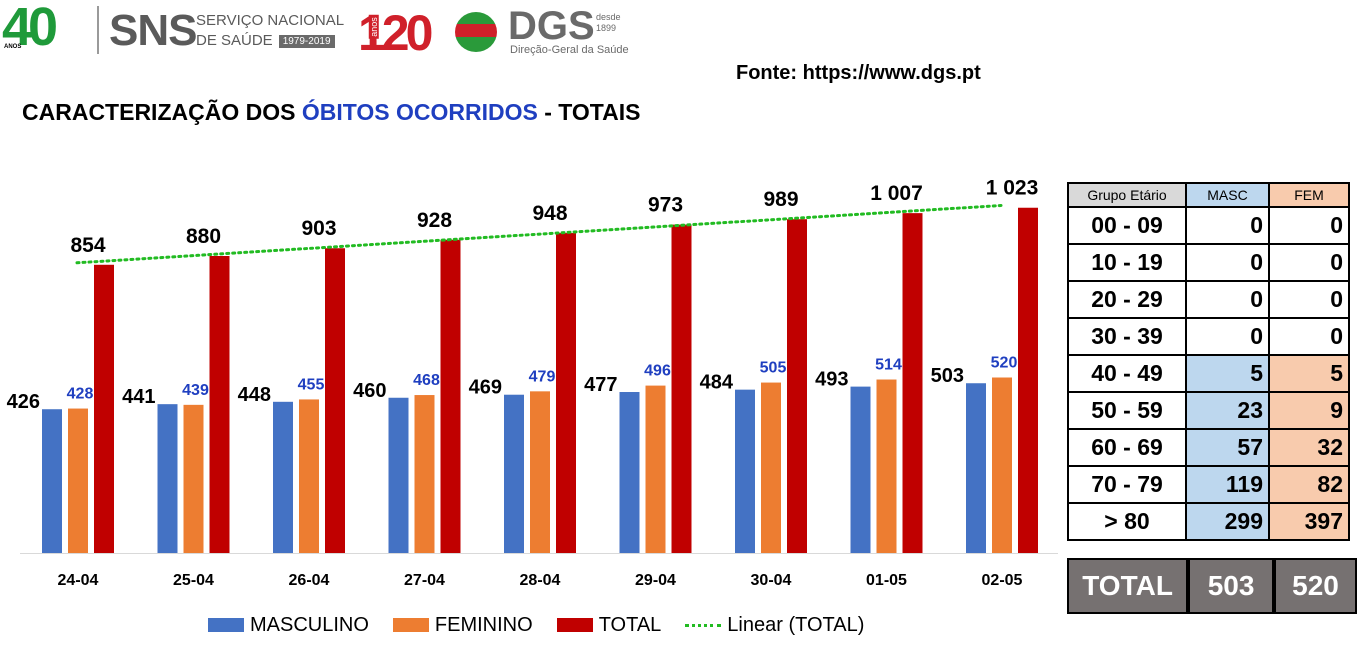 This screenshot has width=1357, height=665. What do you see at coordinates (1127, 195) in the screenshot?
I see `header-group: Grupo Etário` at bounding box center [1127, 195].